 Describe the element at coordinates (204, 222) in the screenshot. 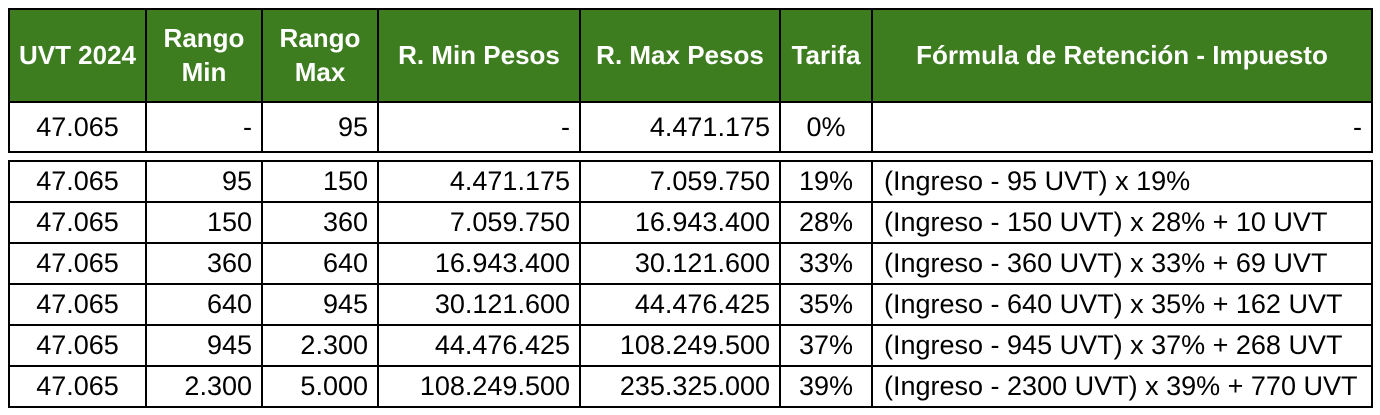

I see `cell-rango-min: 150` at that location.